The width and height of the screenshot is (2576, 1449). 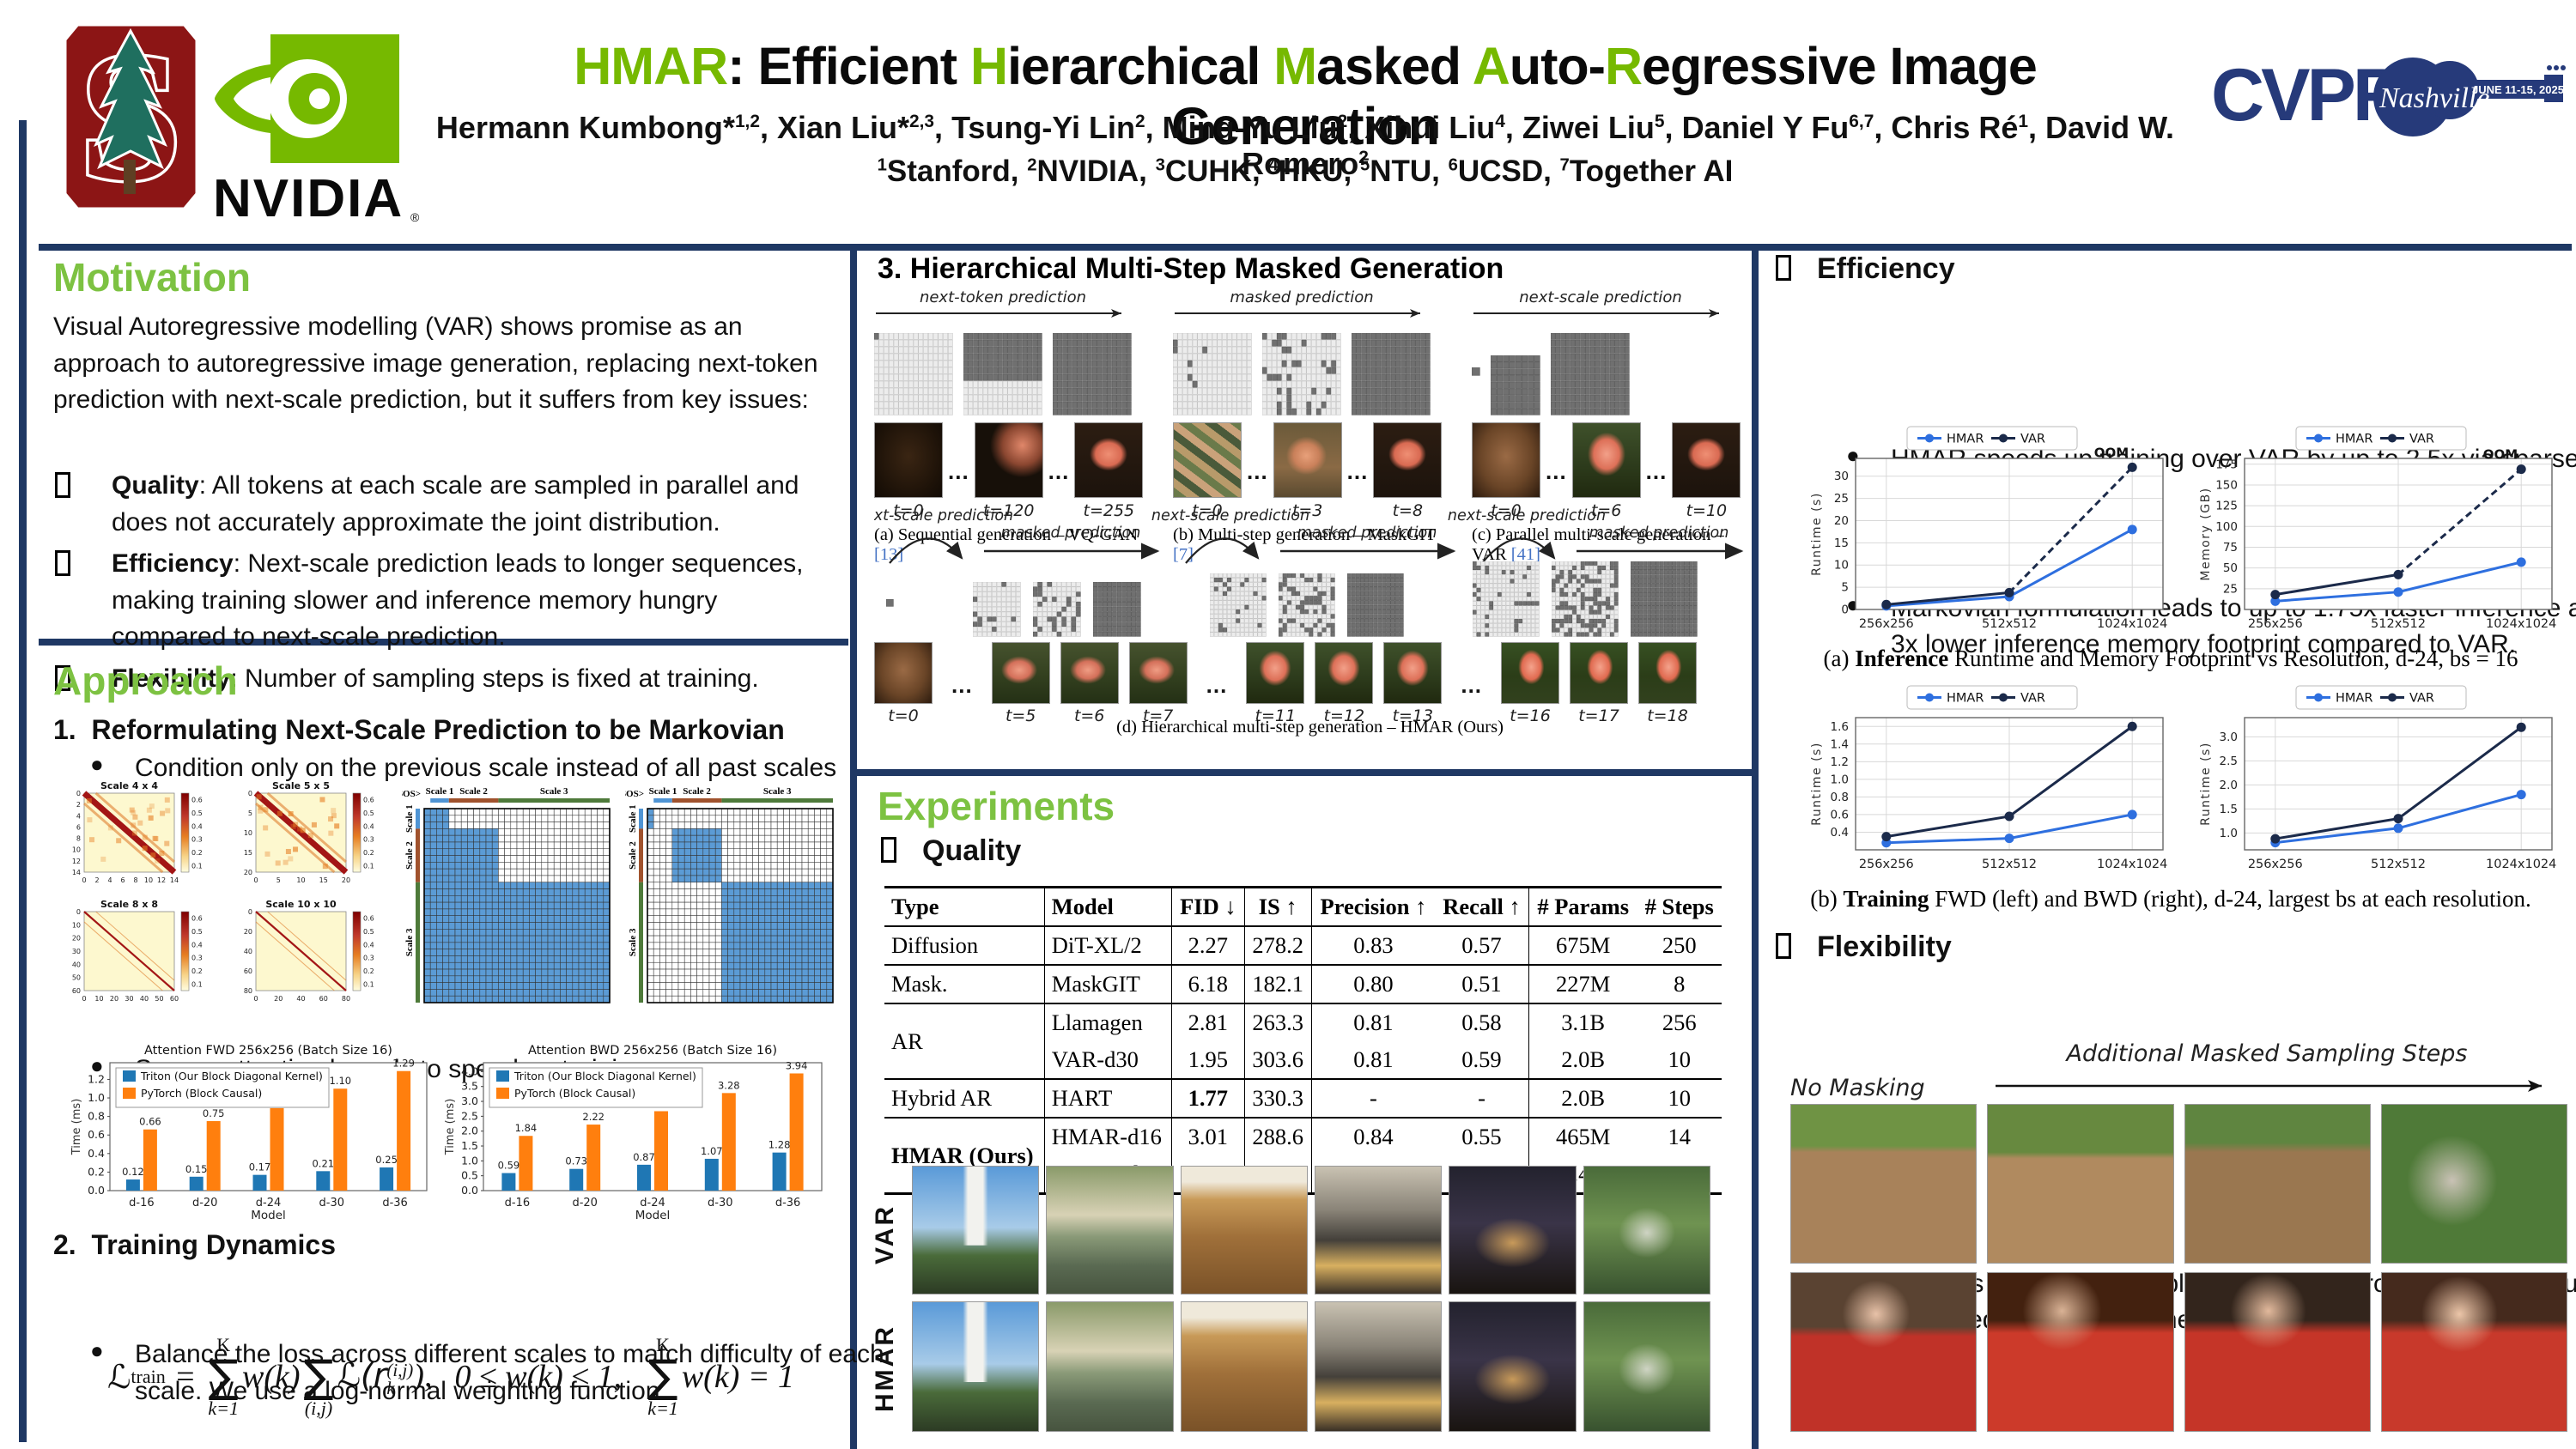 What do you see at coordinates (129, 785) in the screenshot?
I see `svg-text: Scale 4 x 4` at bounding box center [129, 785].